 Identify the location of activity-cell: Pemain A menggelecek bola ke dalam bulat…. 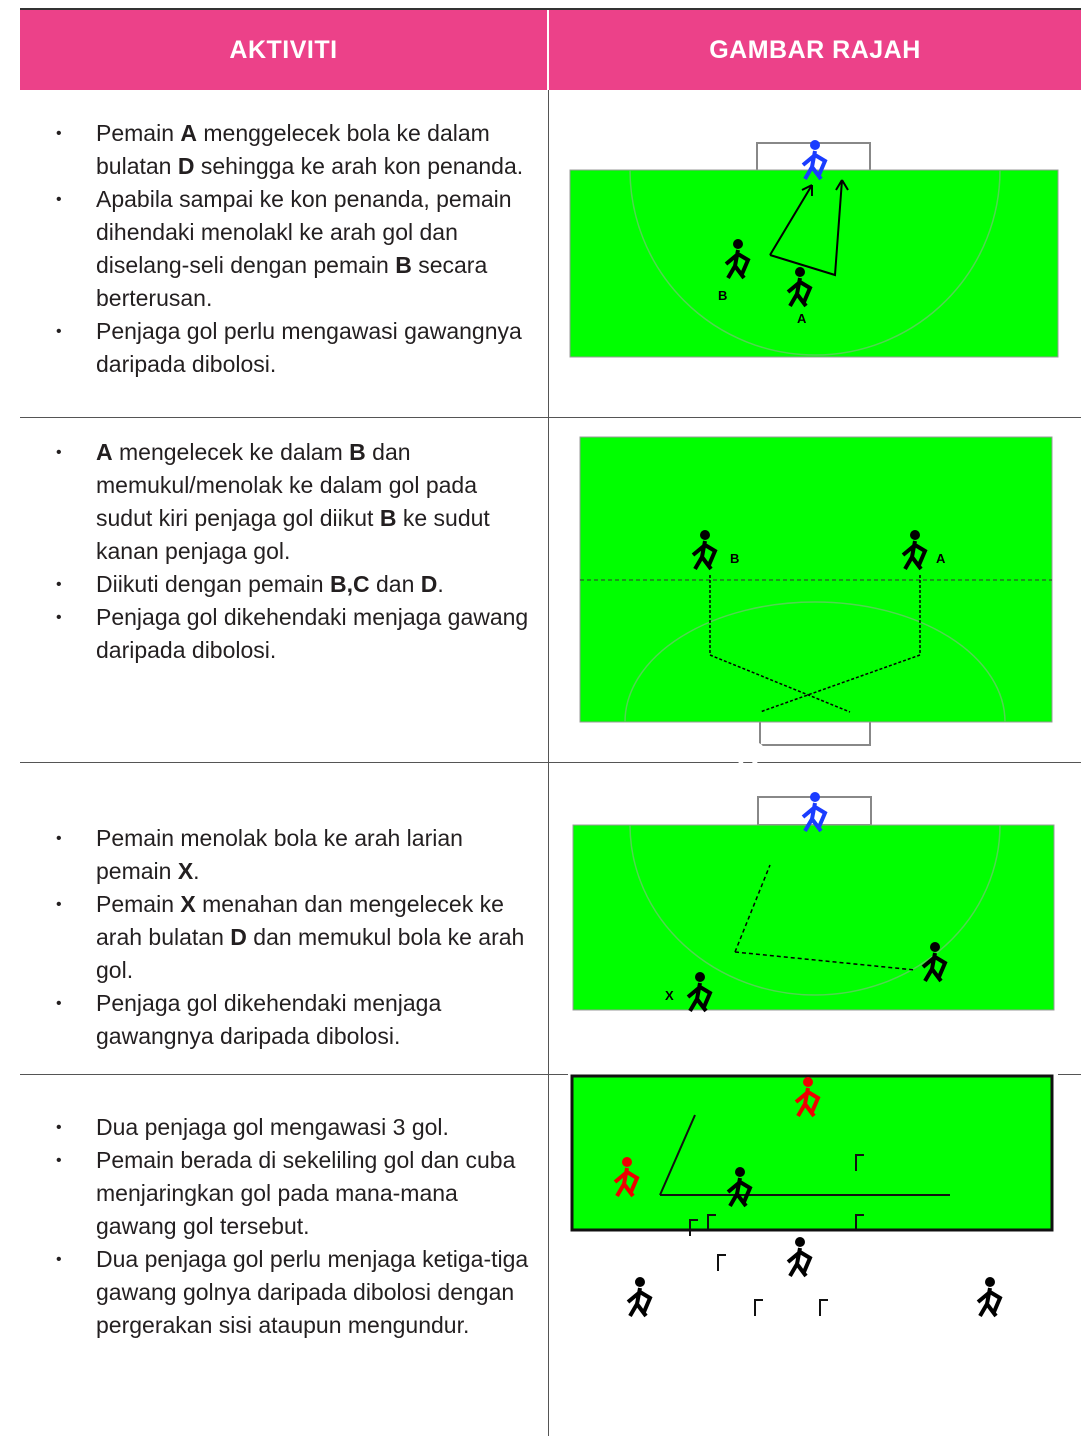
(292, 249).